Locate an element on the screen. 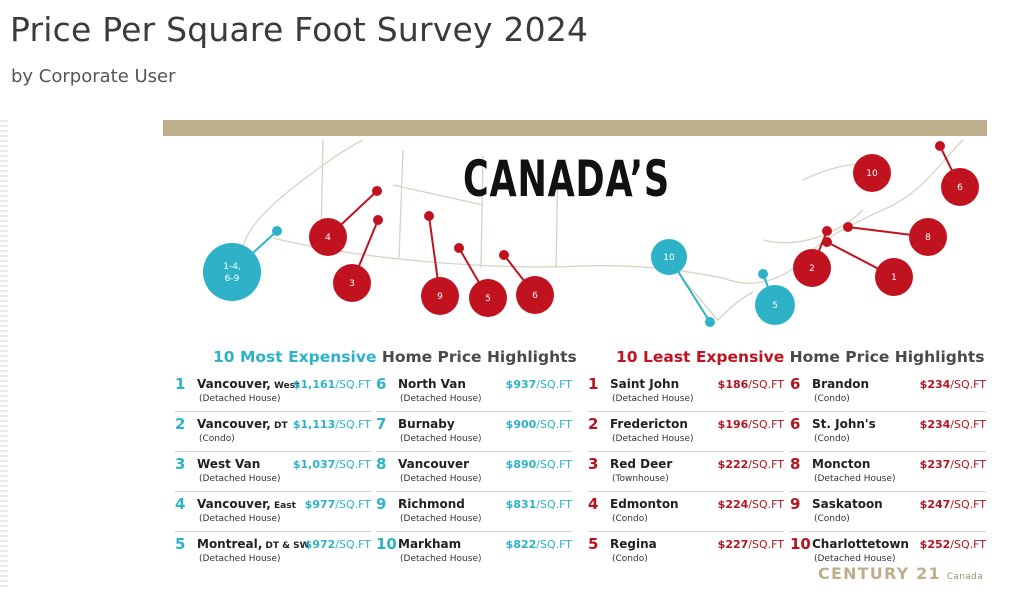  price-per-sqft: $900/SQ.FT is located at coordinates (539, 424).